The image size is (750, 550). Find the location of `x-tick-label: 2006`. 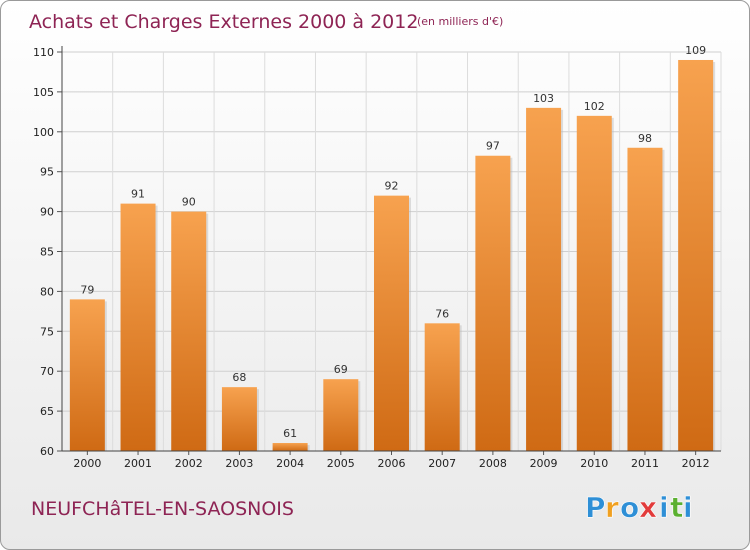

x-tick-label: 2006 is located at coordinates (392, 463).